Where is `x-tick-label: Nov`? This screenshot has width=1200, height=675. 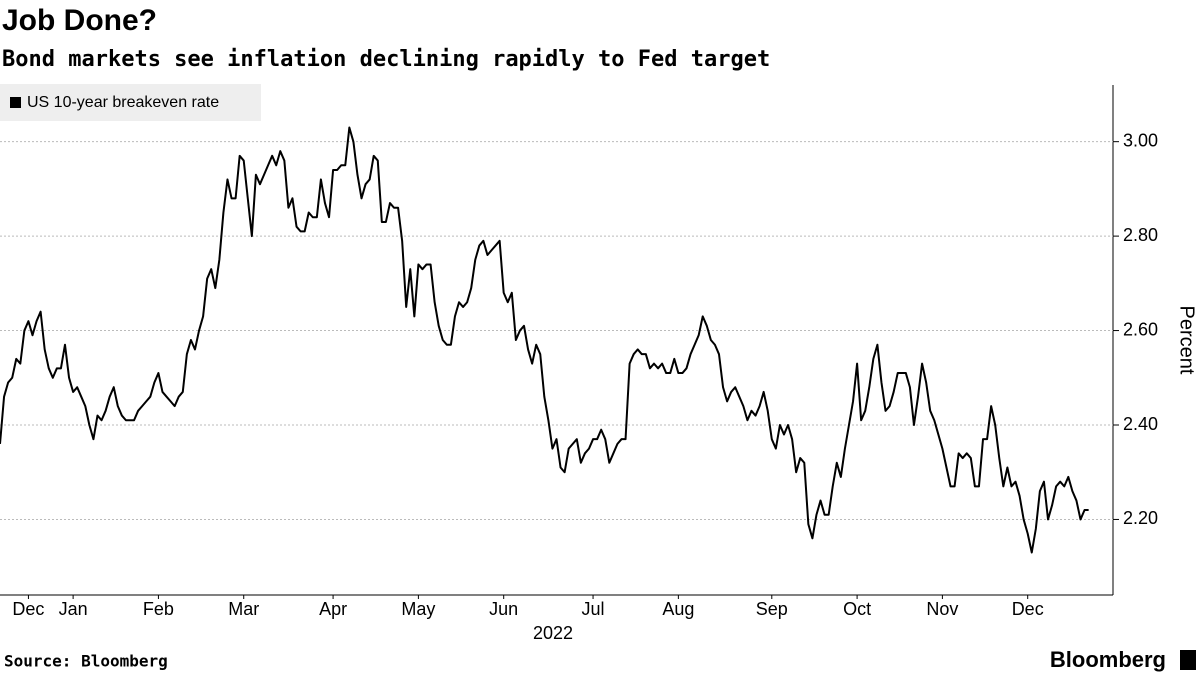 x-tick-label: Nov is located at coordinates (942, 609).